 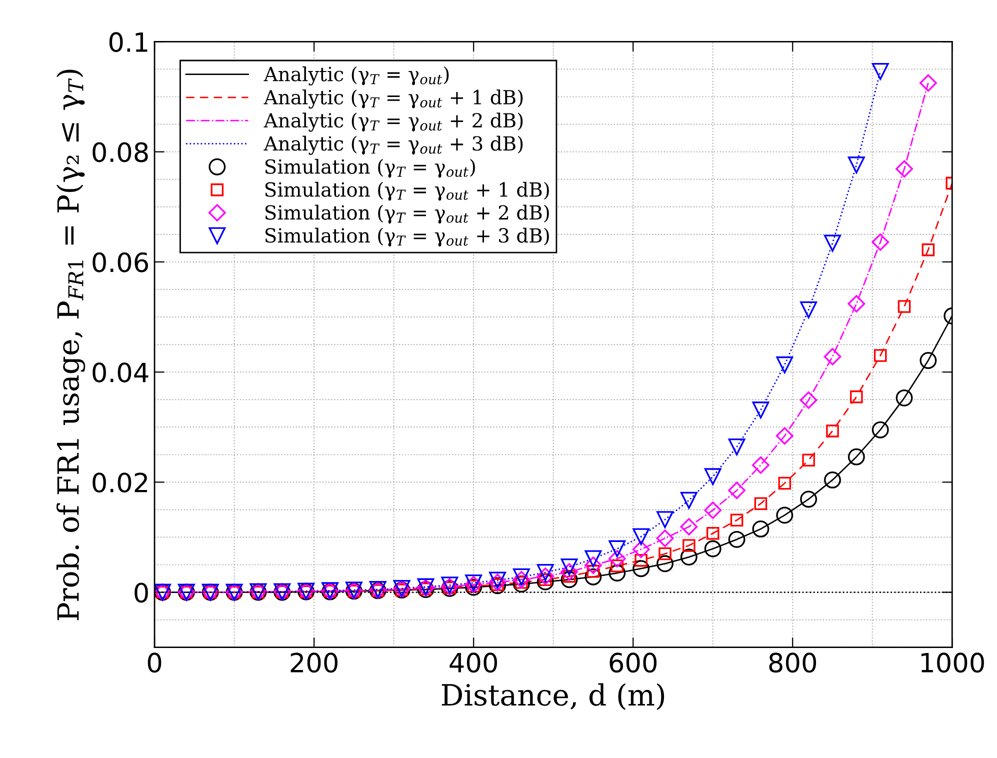 What do you see at coordinates (407, 214) in the screenshot?
I see `legend-label: Simulation (γ$_{T}$ = γ$_{out}$ + 2 dB)` at bounding box center [407, 214].